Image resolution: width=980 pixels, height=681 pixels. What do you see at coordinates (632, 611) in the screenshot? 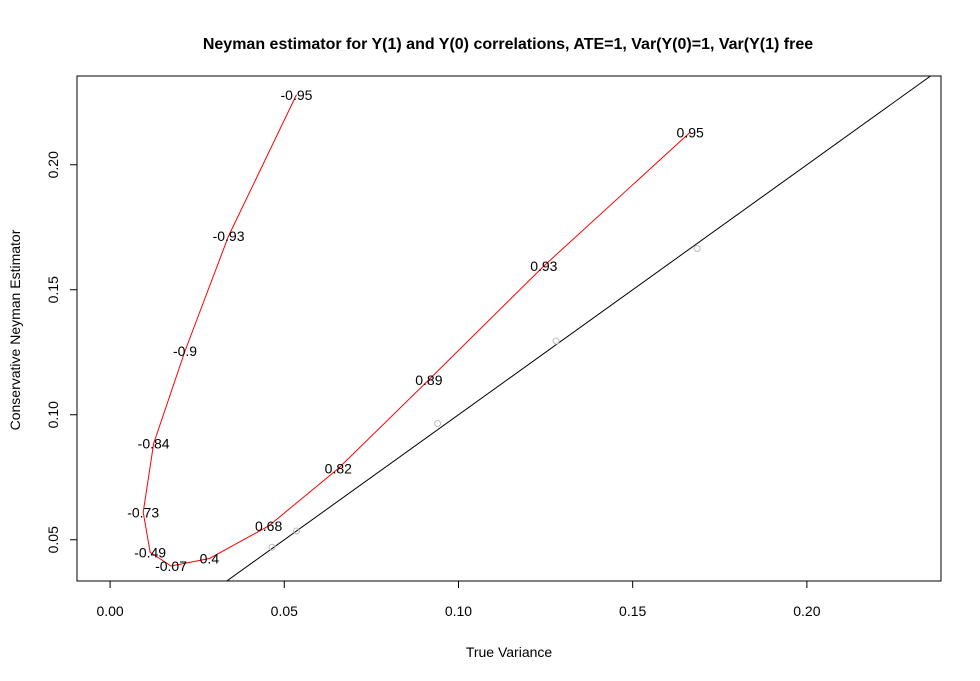
I see `x-tick-label: 0.15` at bounding box center [632, 611].